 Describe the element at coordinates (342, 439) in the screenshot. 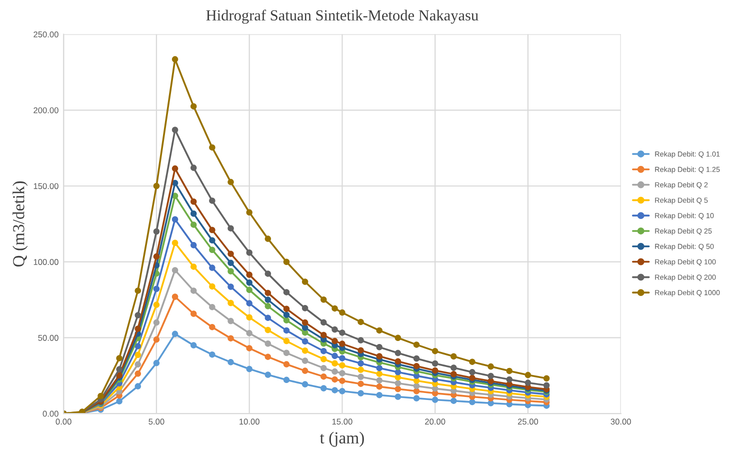

I see `x-axis-title: t (jam)` at that location.